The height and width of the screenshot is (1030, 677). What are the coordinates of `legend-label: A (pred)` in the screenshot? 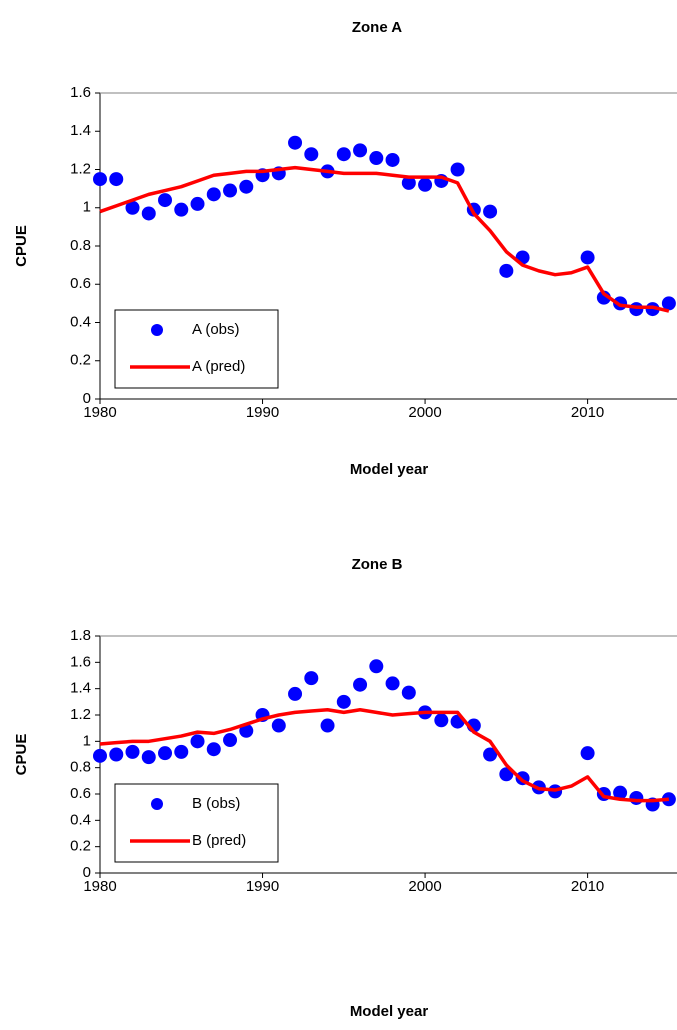 It's located at (218, 366).